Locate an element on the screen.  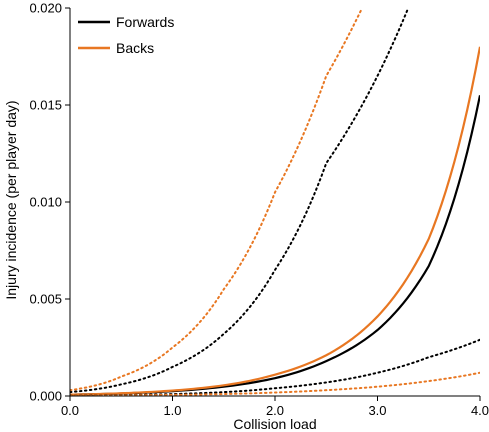
x-tick-label: 2.0 is located at coordinates (275, 410).